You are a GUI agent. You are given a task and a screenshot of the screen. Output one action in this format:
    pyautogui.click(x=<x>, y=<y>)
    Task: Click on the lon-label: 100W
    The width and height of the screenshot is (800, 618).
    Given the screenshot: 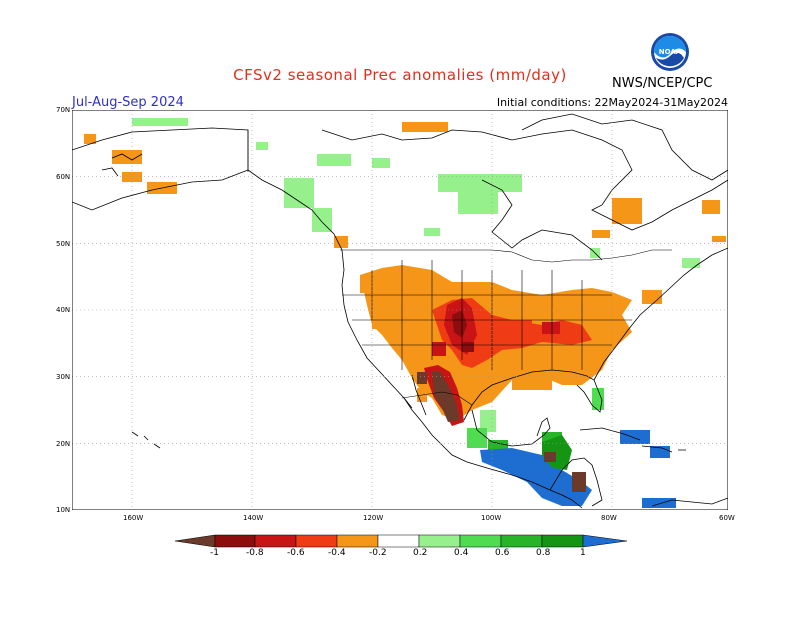 What is the action you would take?
    pyautogui.click(x=491, y=518)
    